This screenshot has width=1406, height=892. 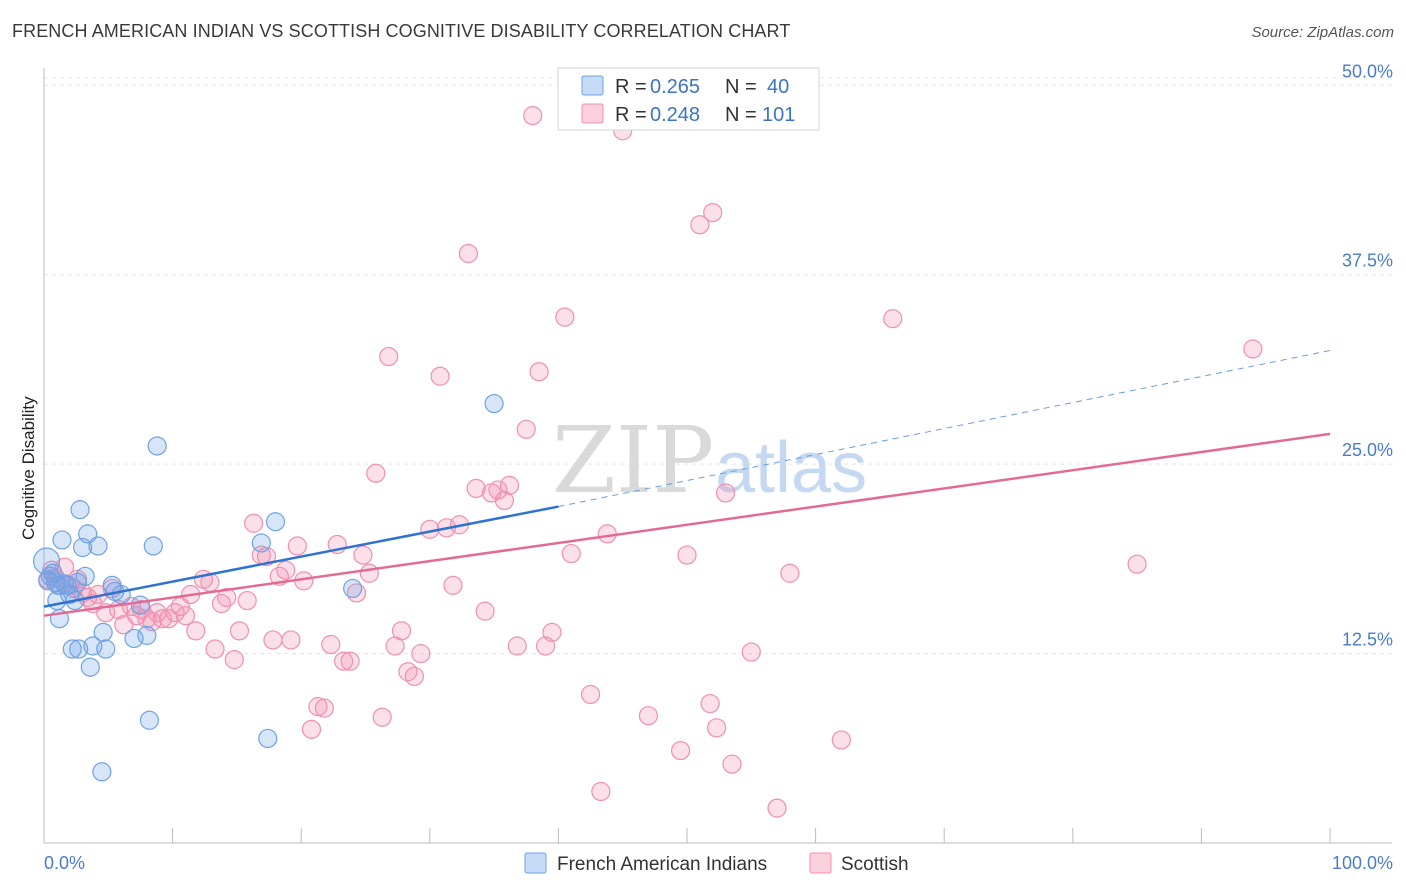 What do you see at coordinates (1362, 863) in the screenshot?
I see `x-tick-label-max: 100.0%` at bounding box center [1362, 863].